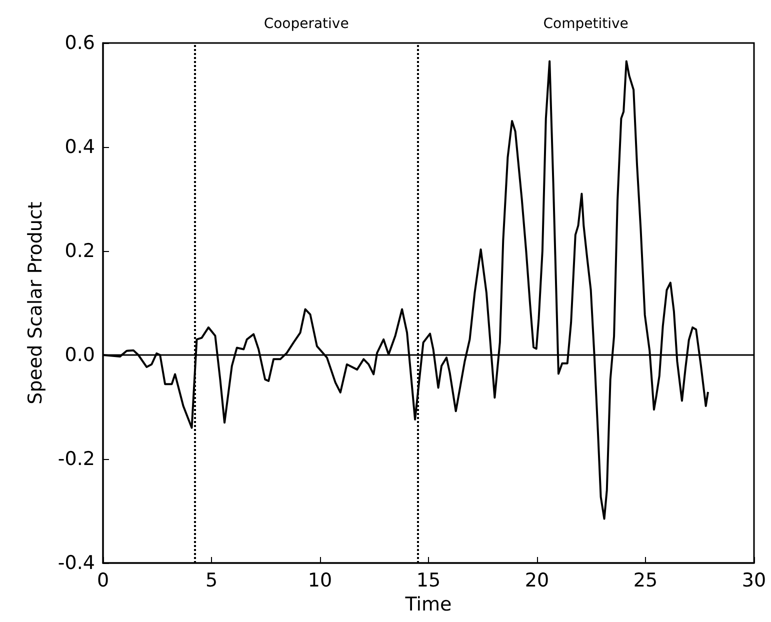  Describe the element at coordinates (585, 24) in the screenshot. I see `text: Competitive` at that location.